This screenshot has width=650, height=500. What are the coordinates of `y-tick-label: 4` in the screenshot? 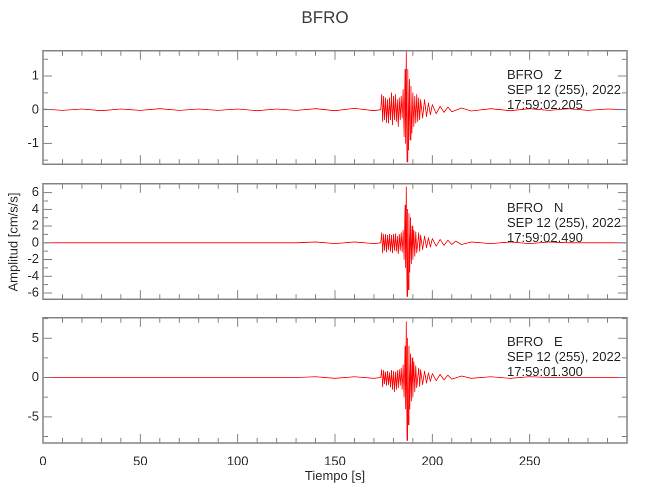 It's located at (35, 208).